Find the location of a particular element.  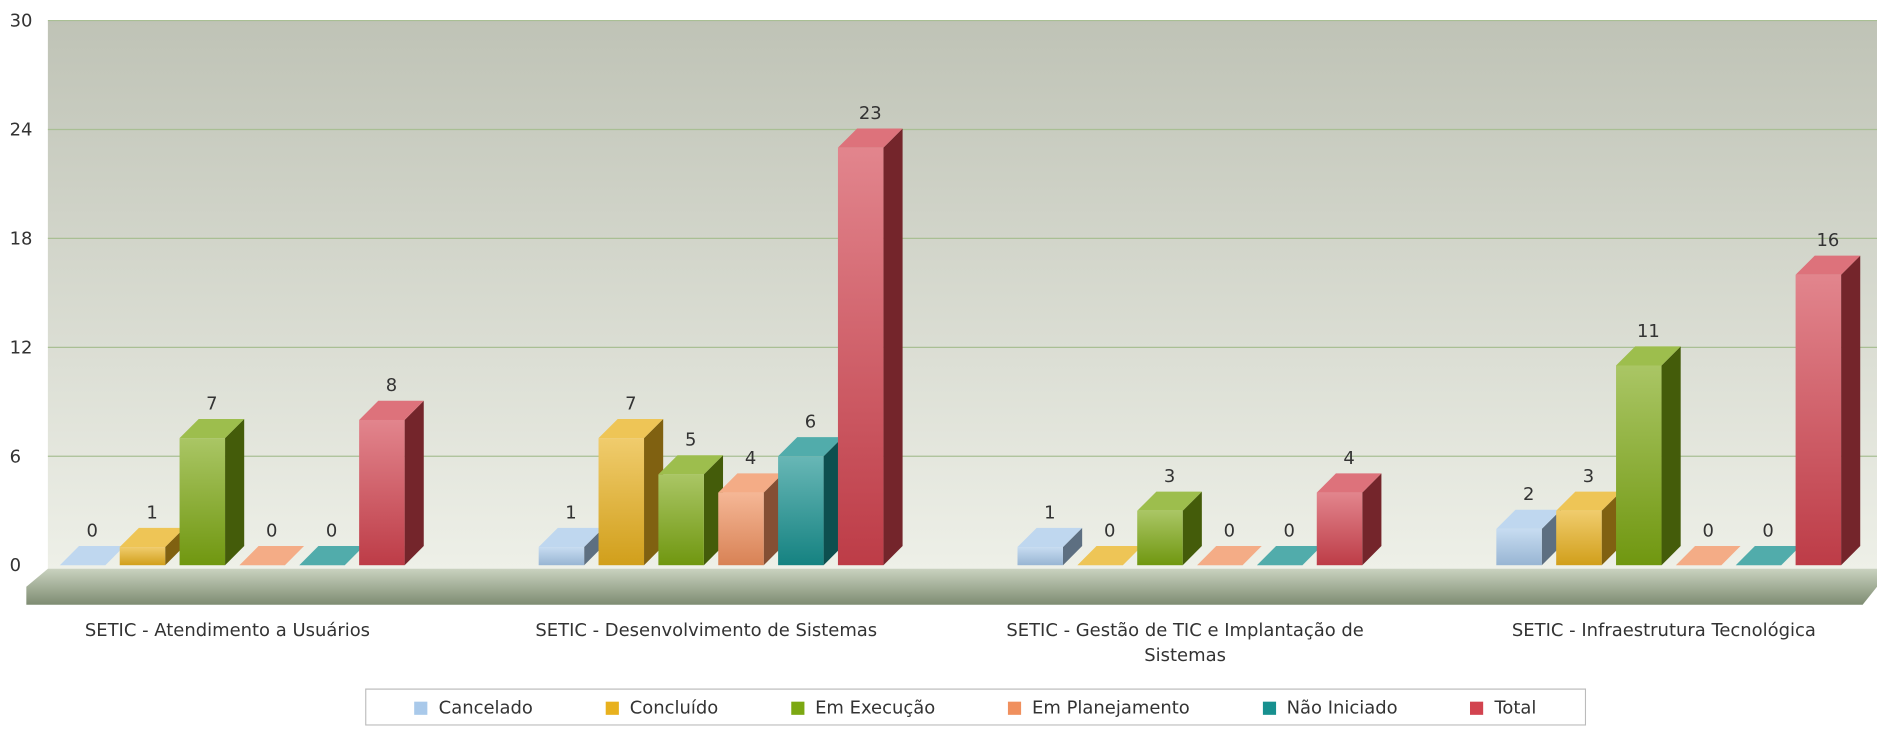

legend-item: Total is located at coordinates (1503, 707).